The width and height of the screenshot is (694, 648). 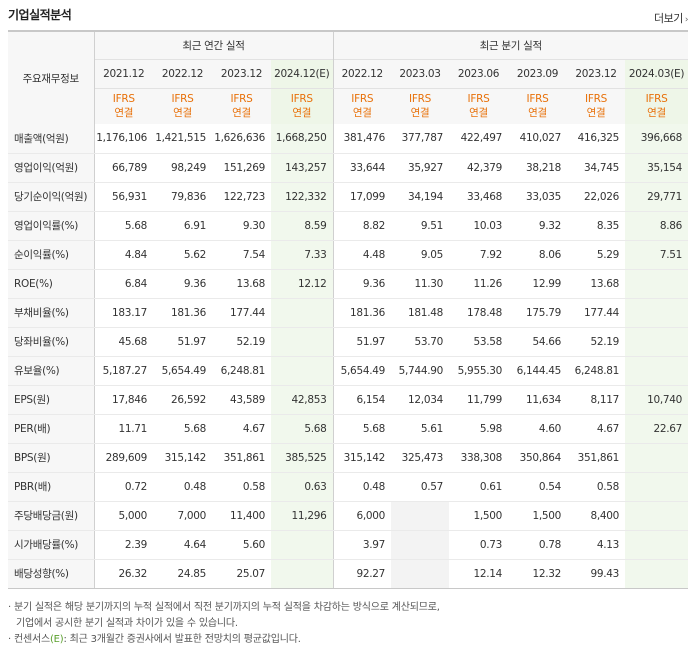 I want to click on quarterly-value-cell: 350,864, so click(x=537, y=458).